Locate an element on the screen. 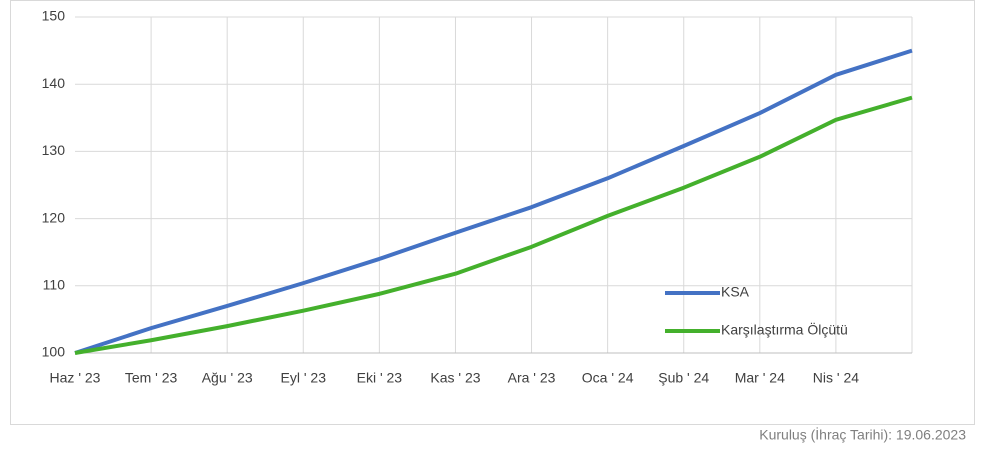  x-tick-label: Ara ' 23 is located at coordinates (532, 378).